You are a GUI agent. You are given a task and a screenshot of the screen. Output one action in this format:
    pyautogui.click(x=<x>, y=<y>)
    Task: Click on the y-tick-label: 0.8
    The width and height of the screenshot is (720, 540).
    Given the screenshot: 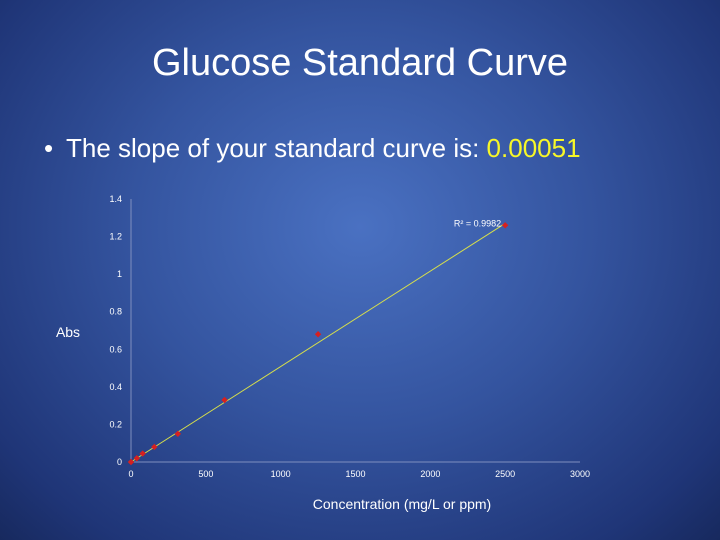 What is the action you would take?
    pyautogui.click(x=115, y=312)
    